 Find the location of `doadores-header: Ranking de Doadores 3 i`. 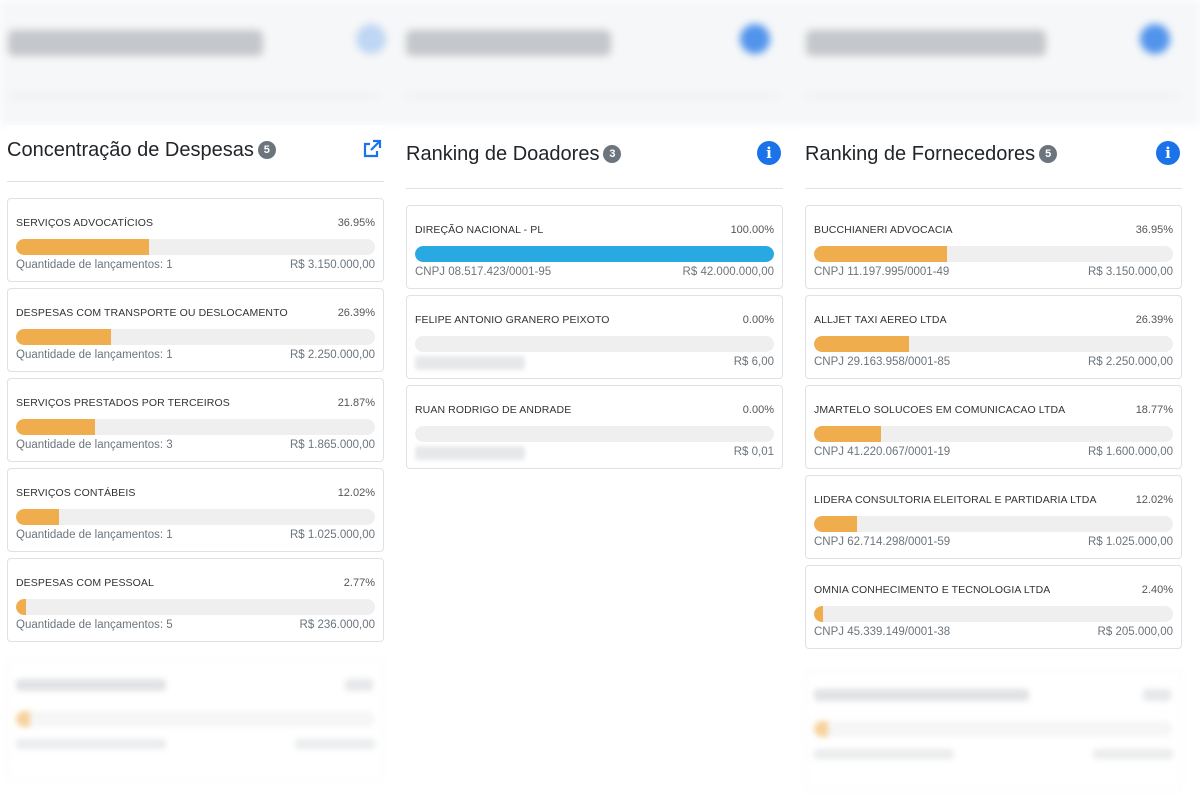

doadores-header: Ranking de Doadores 3 i is located at coordinates (594, 158).